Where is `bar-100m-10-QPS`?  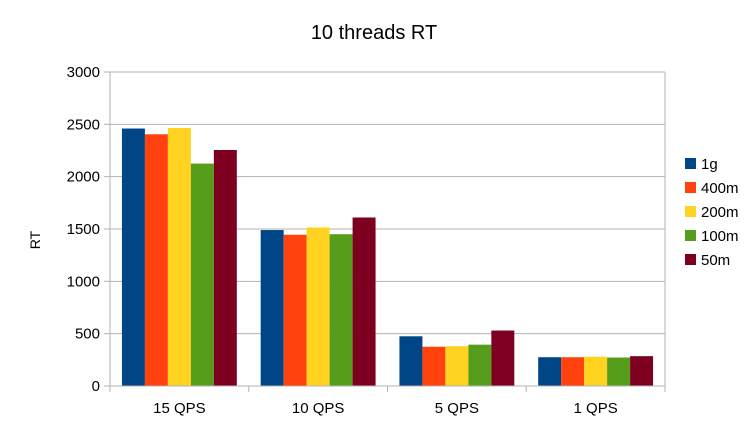 bar-100m-10-QPS is located at coordinates (341, 310).